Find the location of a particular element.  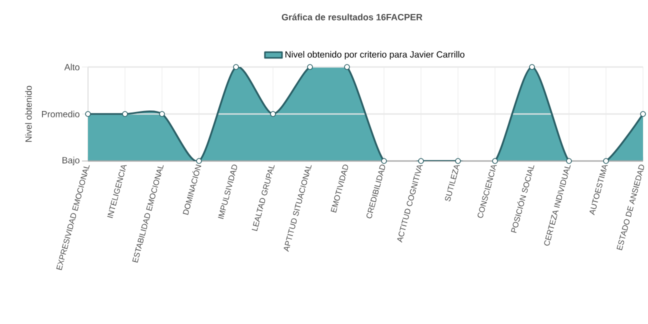

legend-label: Nivel obtenido por criterio para Javier Carrillo is located at coordinates (374, 55).